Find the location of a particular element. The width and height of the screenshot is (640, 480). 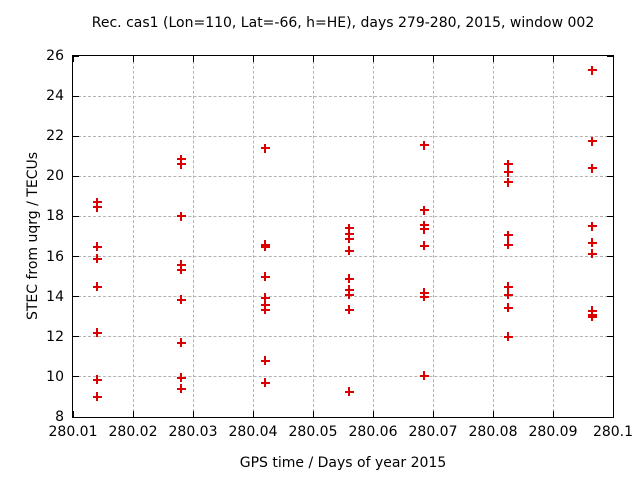

y-tick-label: 22 is located at coordinates (55, 136).